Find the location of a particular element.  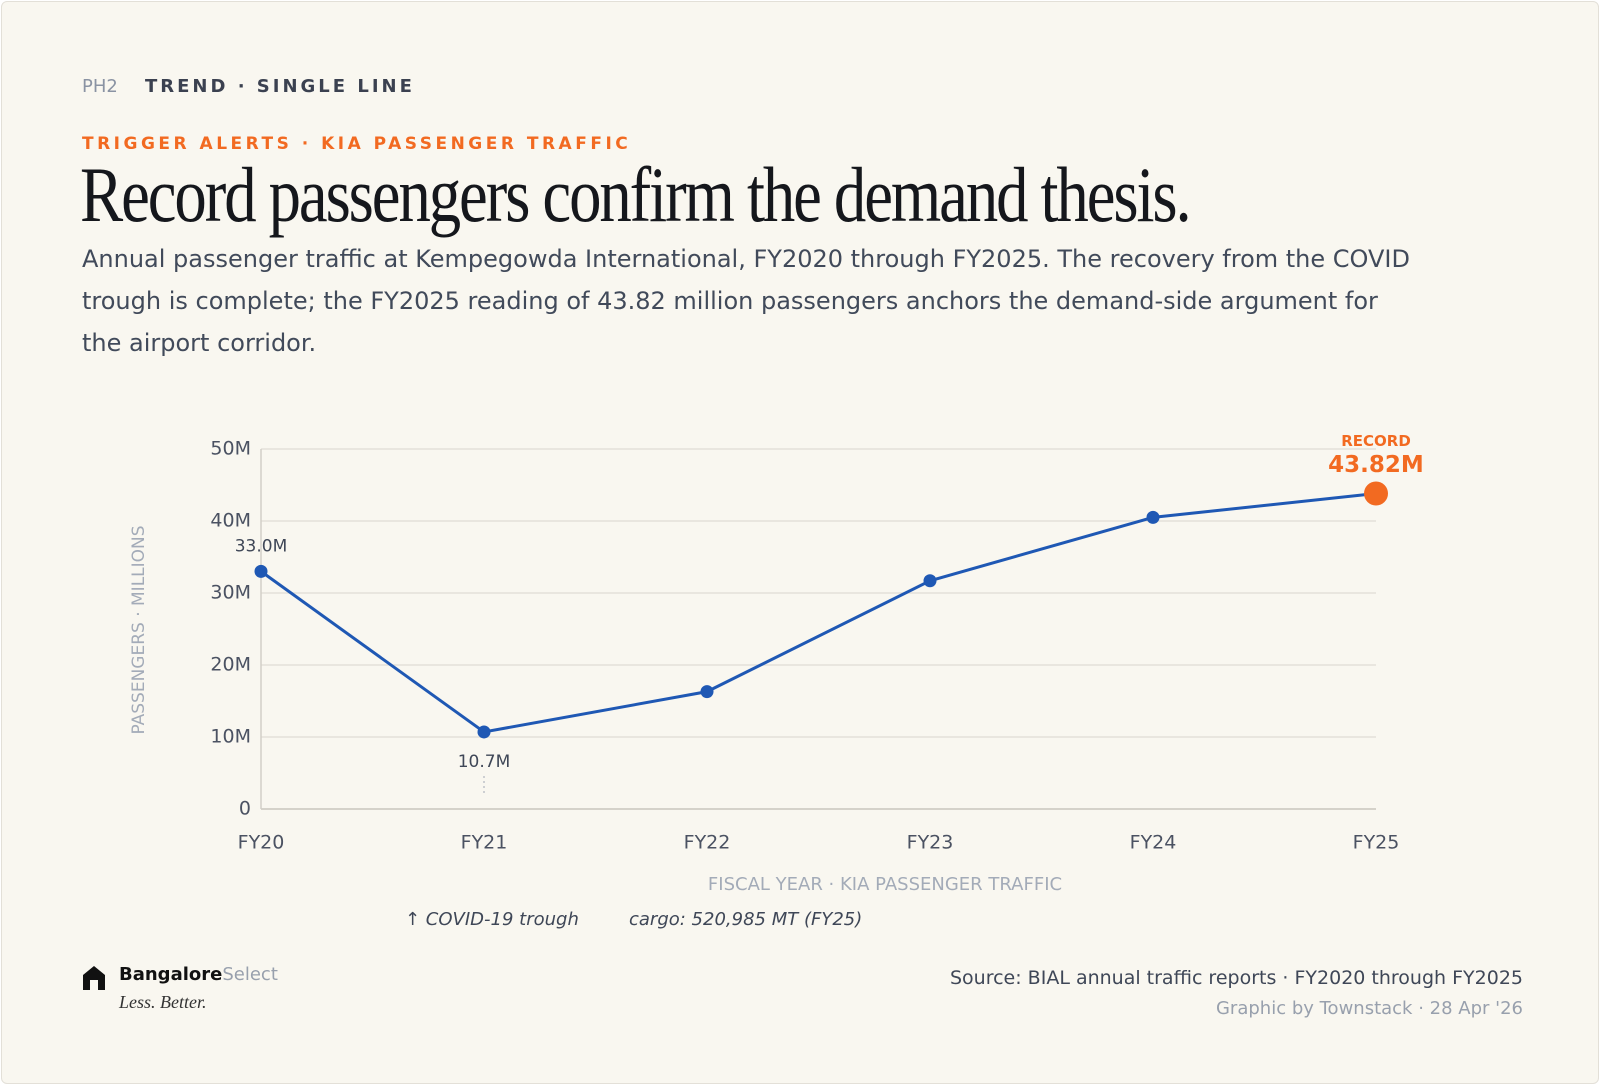

y-tick-label: 40M is located at coordinates (230, 521).